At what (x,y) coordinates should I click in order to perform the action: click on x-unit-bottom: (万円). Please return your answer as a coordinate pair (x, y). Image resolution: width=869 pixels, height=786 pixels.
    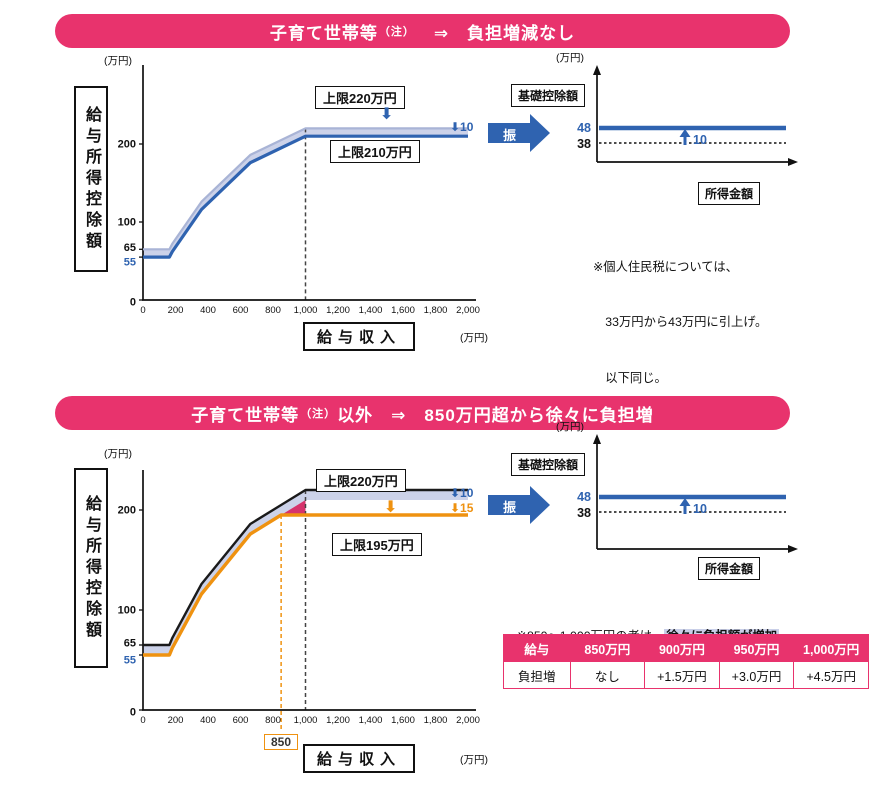
    Looking at the image, I should click on (474, 760).